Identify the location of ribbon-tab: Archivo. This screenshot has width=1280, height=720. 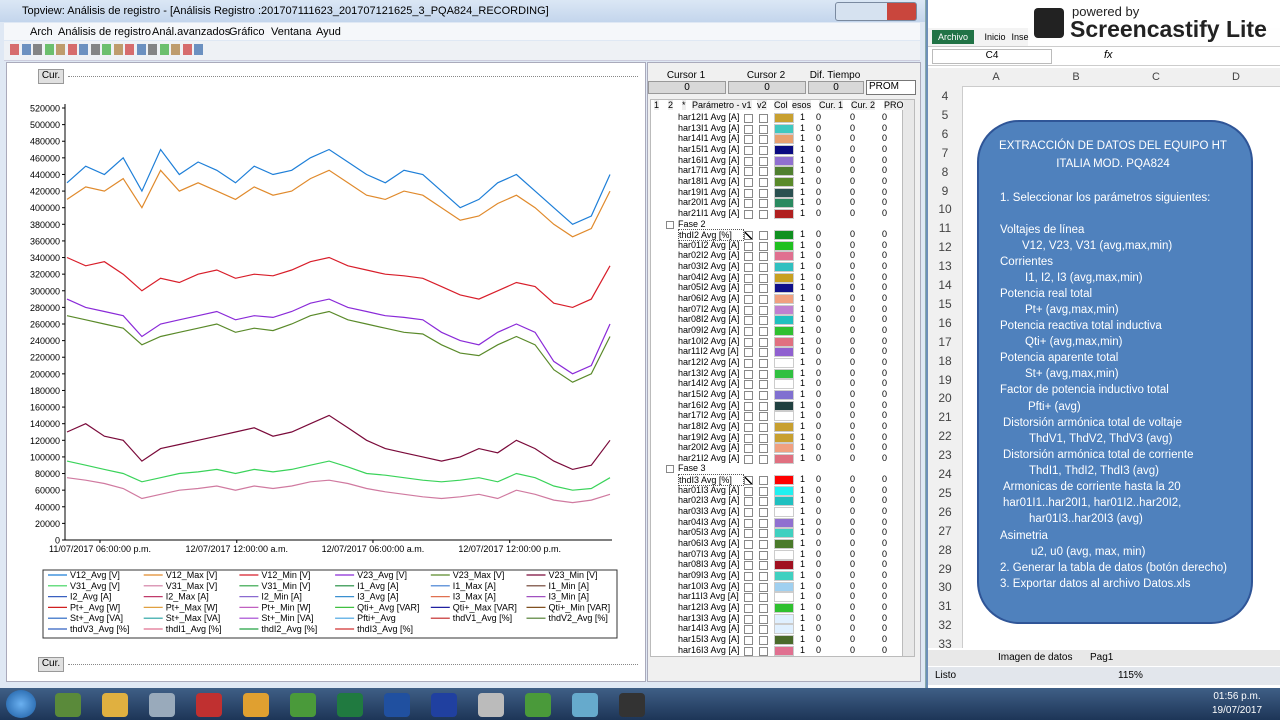
(953, 37).